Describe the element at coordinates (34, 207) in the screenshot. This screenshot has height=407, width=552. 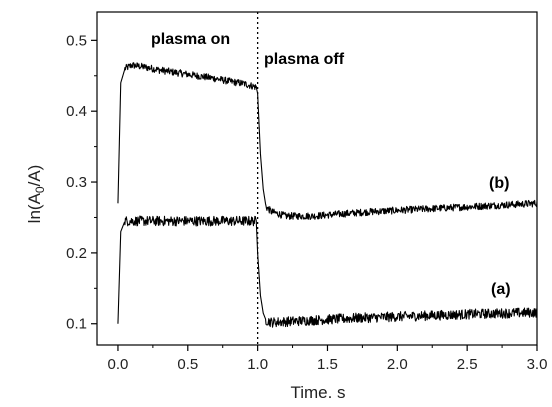
I see `y-axis-title-pre: ln(A` at that location.